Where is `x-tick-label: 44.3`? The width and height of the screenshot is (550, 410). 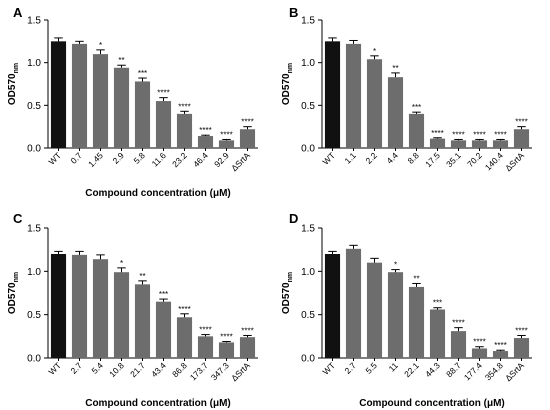
x-tick-label: 44.3 is located at coordinates (432, 369).